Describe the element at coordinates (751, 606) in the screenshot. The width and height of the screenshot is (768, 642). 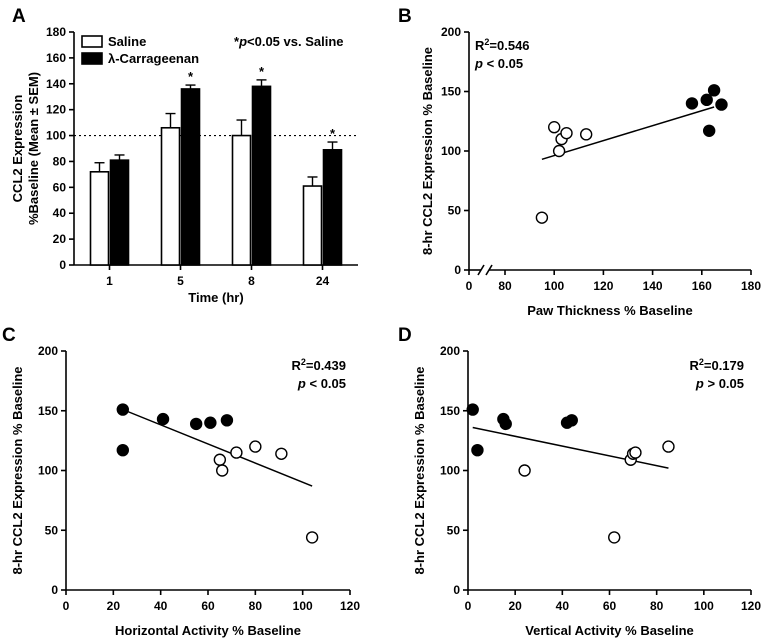
I see `d-x-tick-label: 120` at that location.